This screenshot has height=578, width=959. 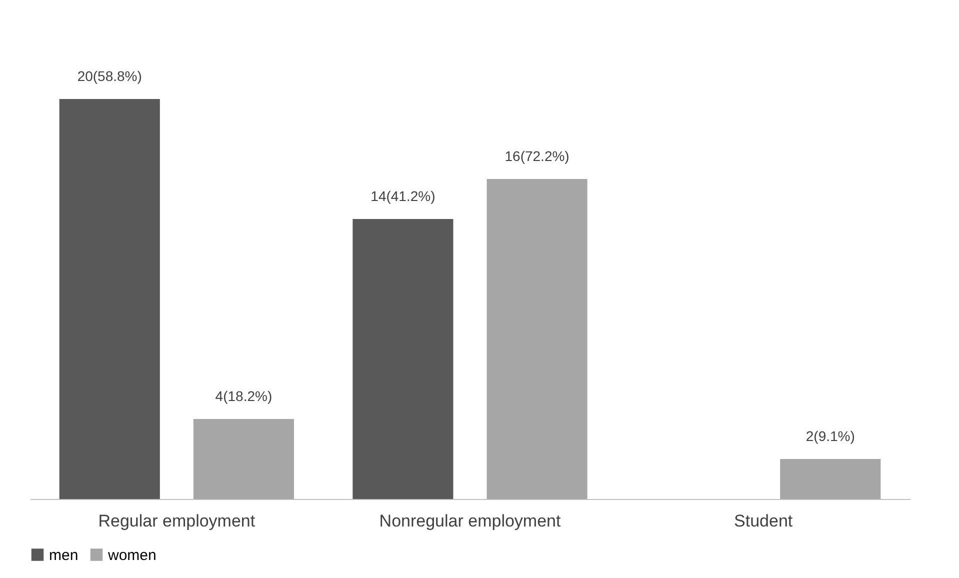 I want to click on data-label: 14(41.2%), so click(x=403, y=196).